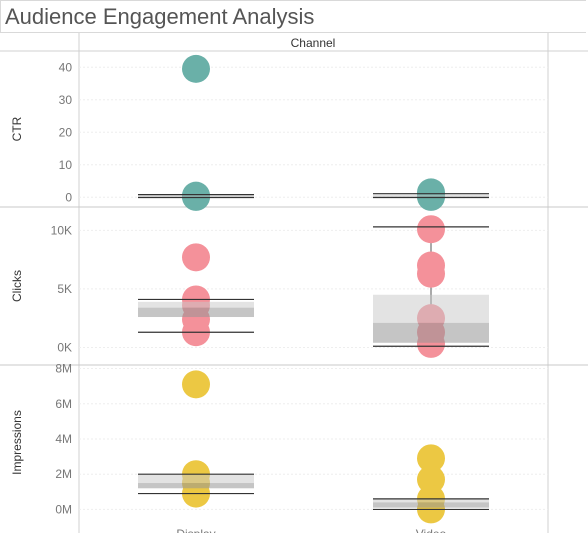 This screenshot has height=533, width=588. Describe the element at coordinates (196, 486) in the screenshot. I see `box-lower-impressions-display` at that location.